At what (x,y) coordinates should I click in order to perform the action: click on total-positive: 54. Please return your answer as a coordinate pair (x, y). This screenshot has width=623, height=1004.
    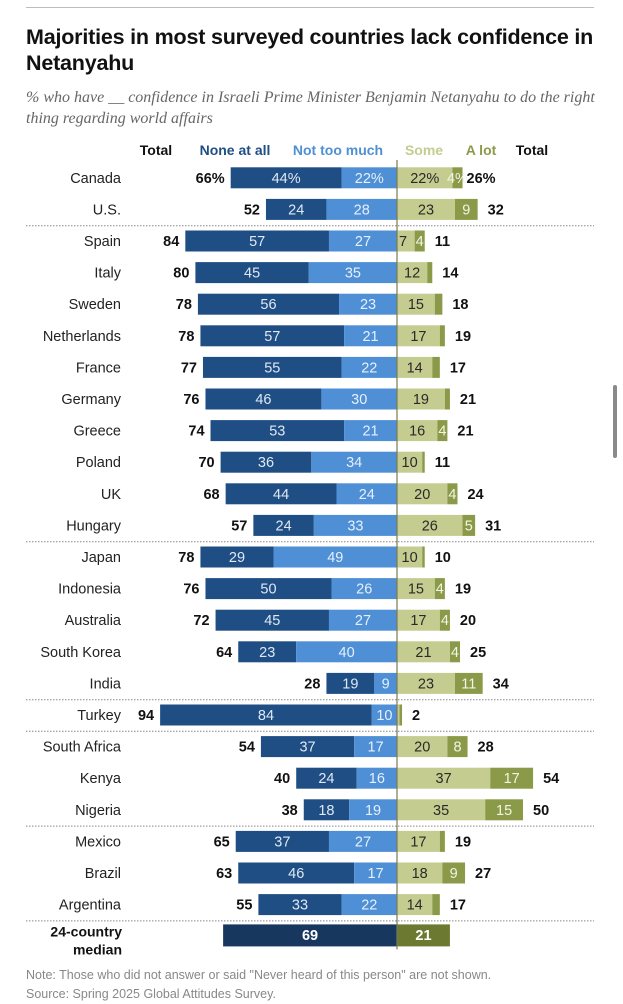
    Looking at the image, I should click on (551, 779).